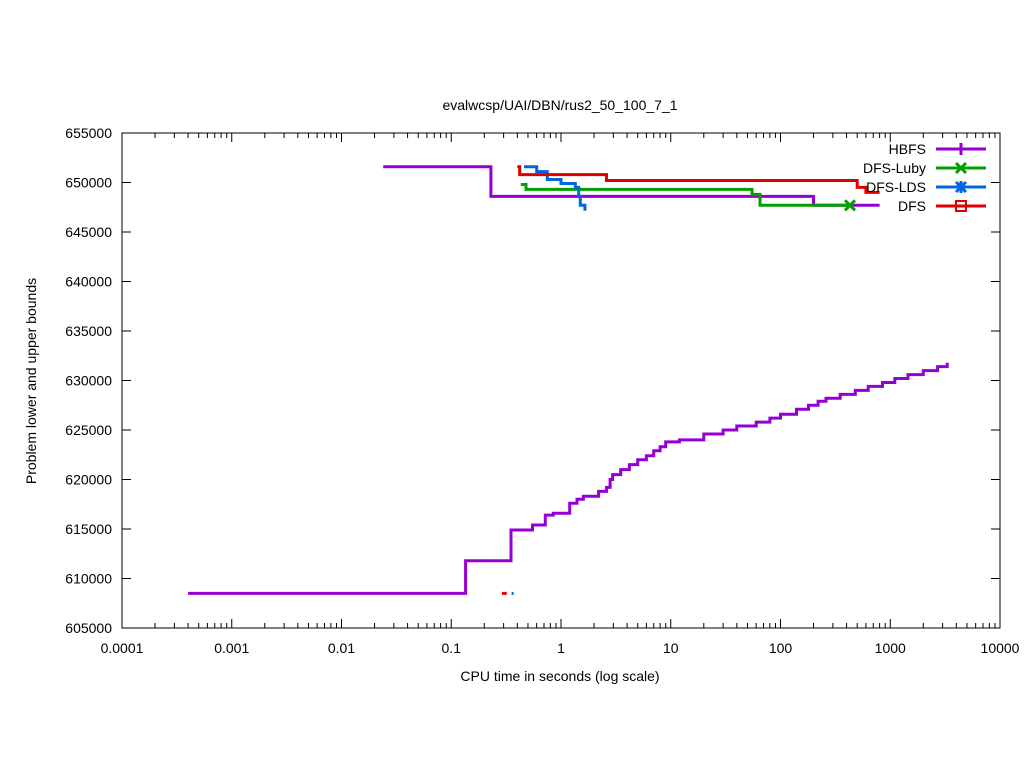 This screenshot has width=1024, height=768. Describe the element at coordinates (122, 648) in the screenshot. I see `x-tick-label: 0.0001` at that location.